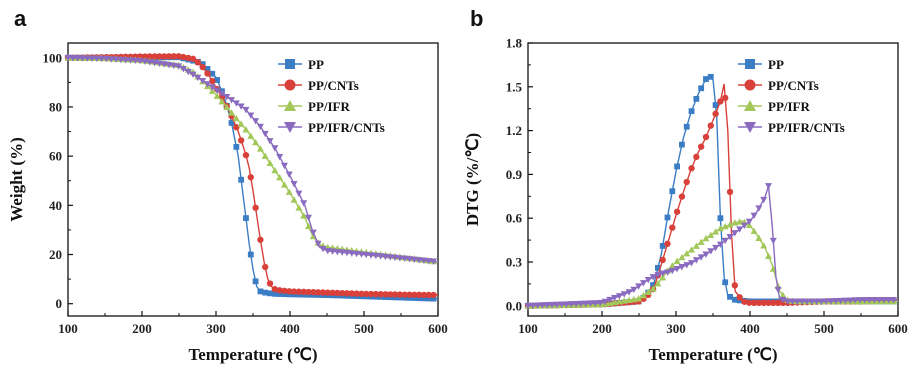 This screenshot has height=367, width=910. Describe the element at coordinates (778, 85) in the screenshot. I see `legend-entry: PP/CNTs` at that location.